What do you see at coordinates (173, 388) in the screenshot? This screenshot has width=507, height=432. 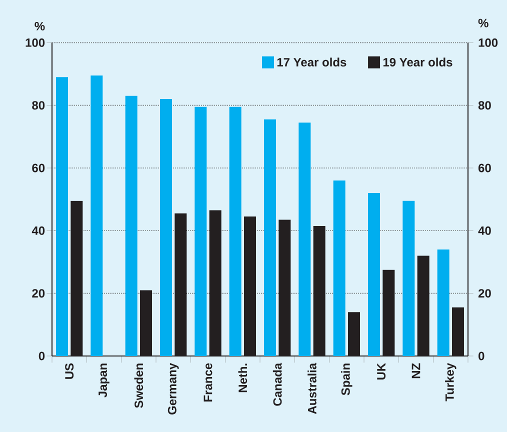 I see `x-tick-label: Germany` at bounding box center [173, 388].